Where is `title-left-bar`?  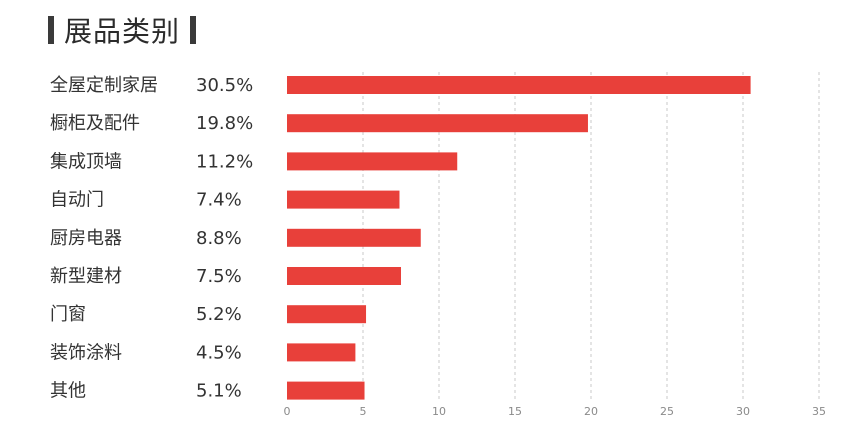 title-left-bar is located at coordinates (51, 30).